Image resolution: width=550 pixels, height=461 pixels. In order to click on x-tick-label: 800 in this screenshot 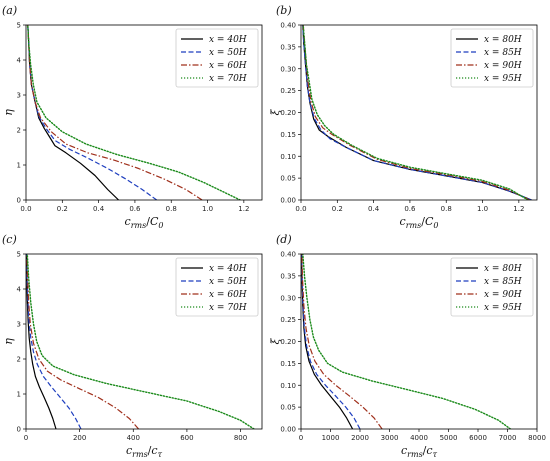, I will do `click(240, 438)`.